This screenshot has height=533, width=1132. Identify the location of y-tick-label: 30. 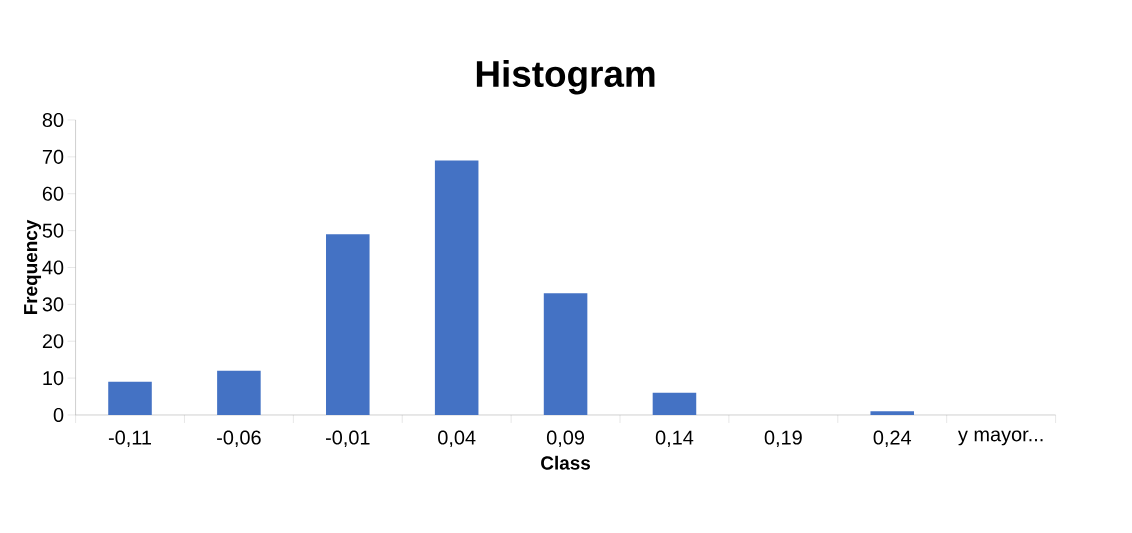
(53, 304).